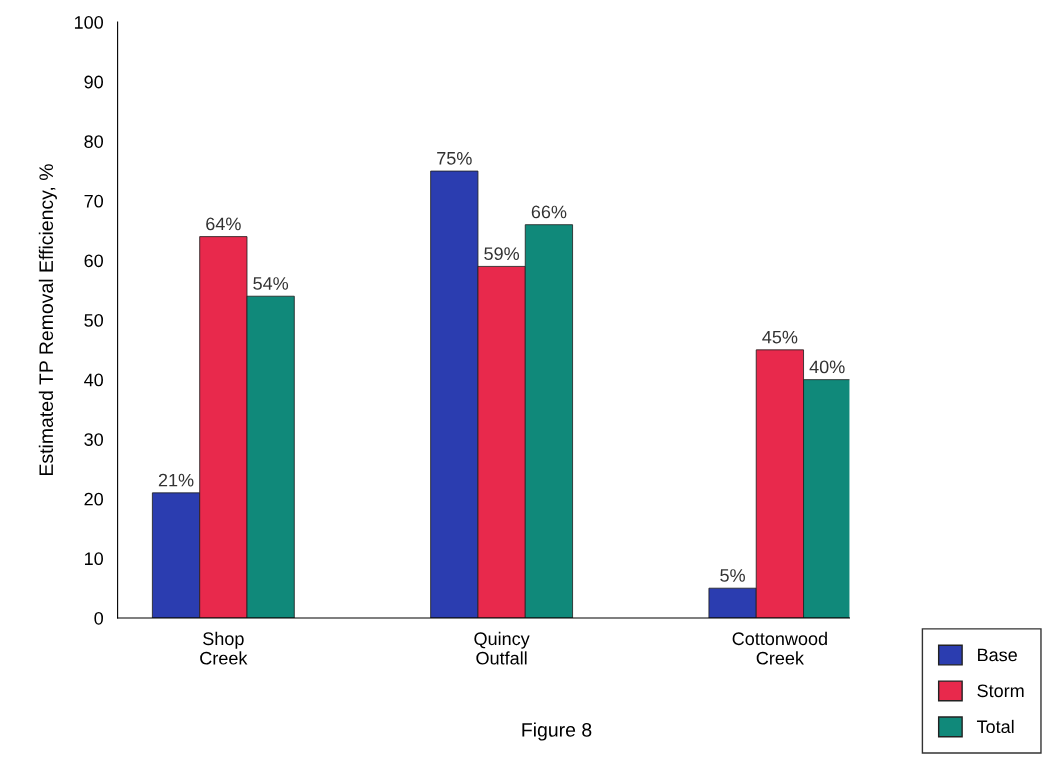 Image resolution: width=1050 pixels, height=762 pixels. What do you see at coordinates (94, 261) in the screenshot?
I see `y-tick-label: 60` at bounding box center [94, 261].